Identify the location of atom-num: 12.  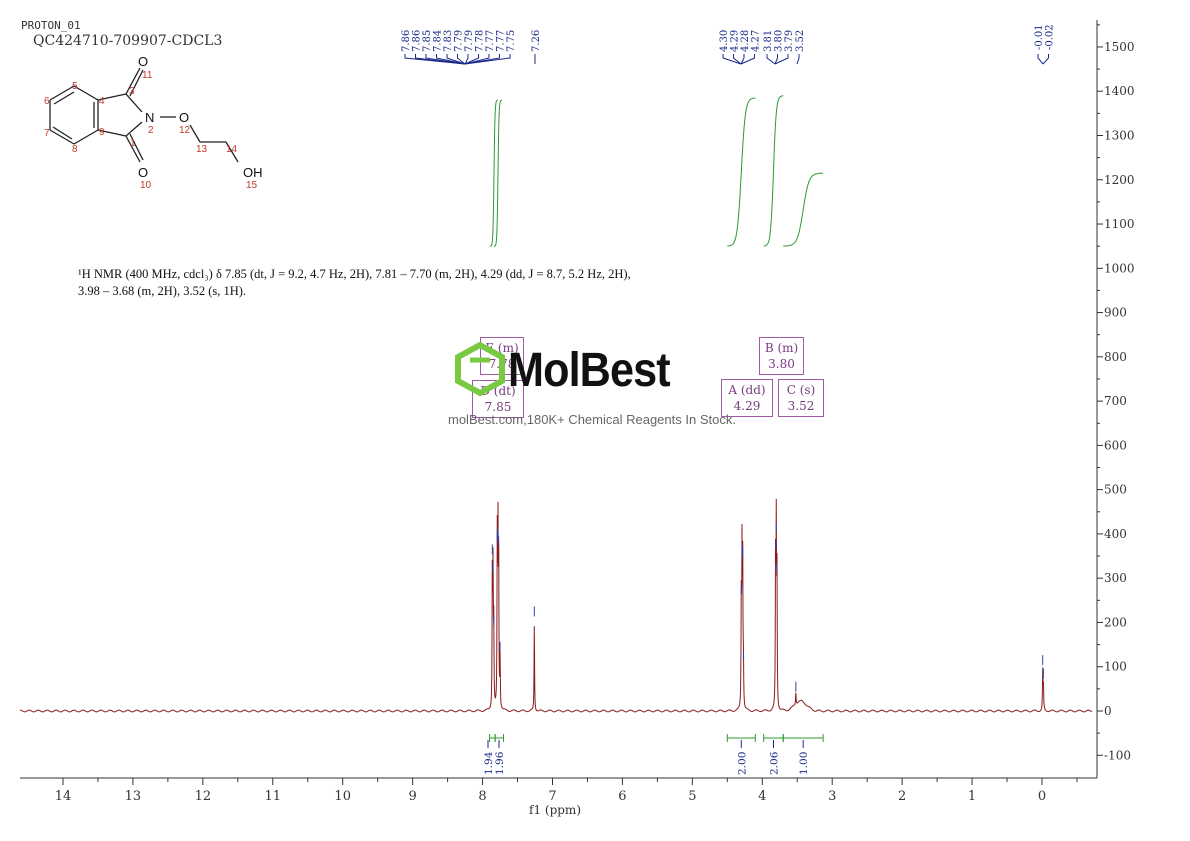
(185, 130).